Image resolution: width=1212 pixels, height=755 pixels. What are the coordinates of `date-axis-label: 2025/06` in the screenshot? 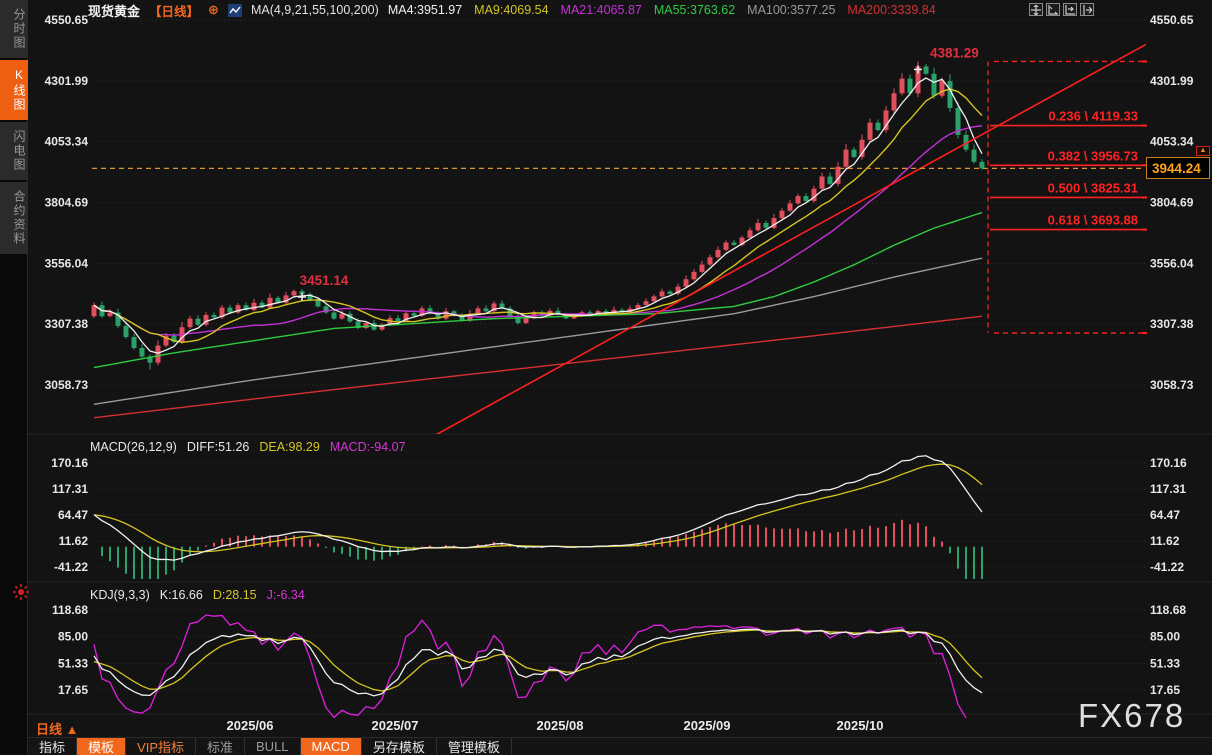 It's located at (250, 725).